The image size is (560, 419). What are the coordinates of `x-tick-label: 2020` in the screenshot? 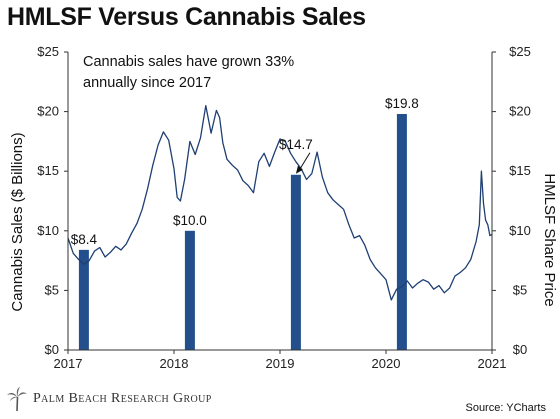 It's located at (386, 363).